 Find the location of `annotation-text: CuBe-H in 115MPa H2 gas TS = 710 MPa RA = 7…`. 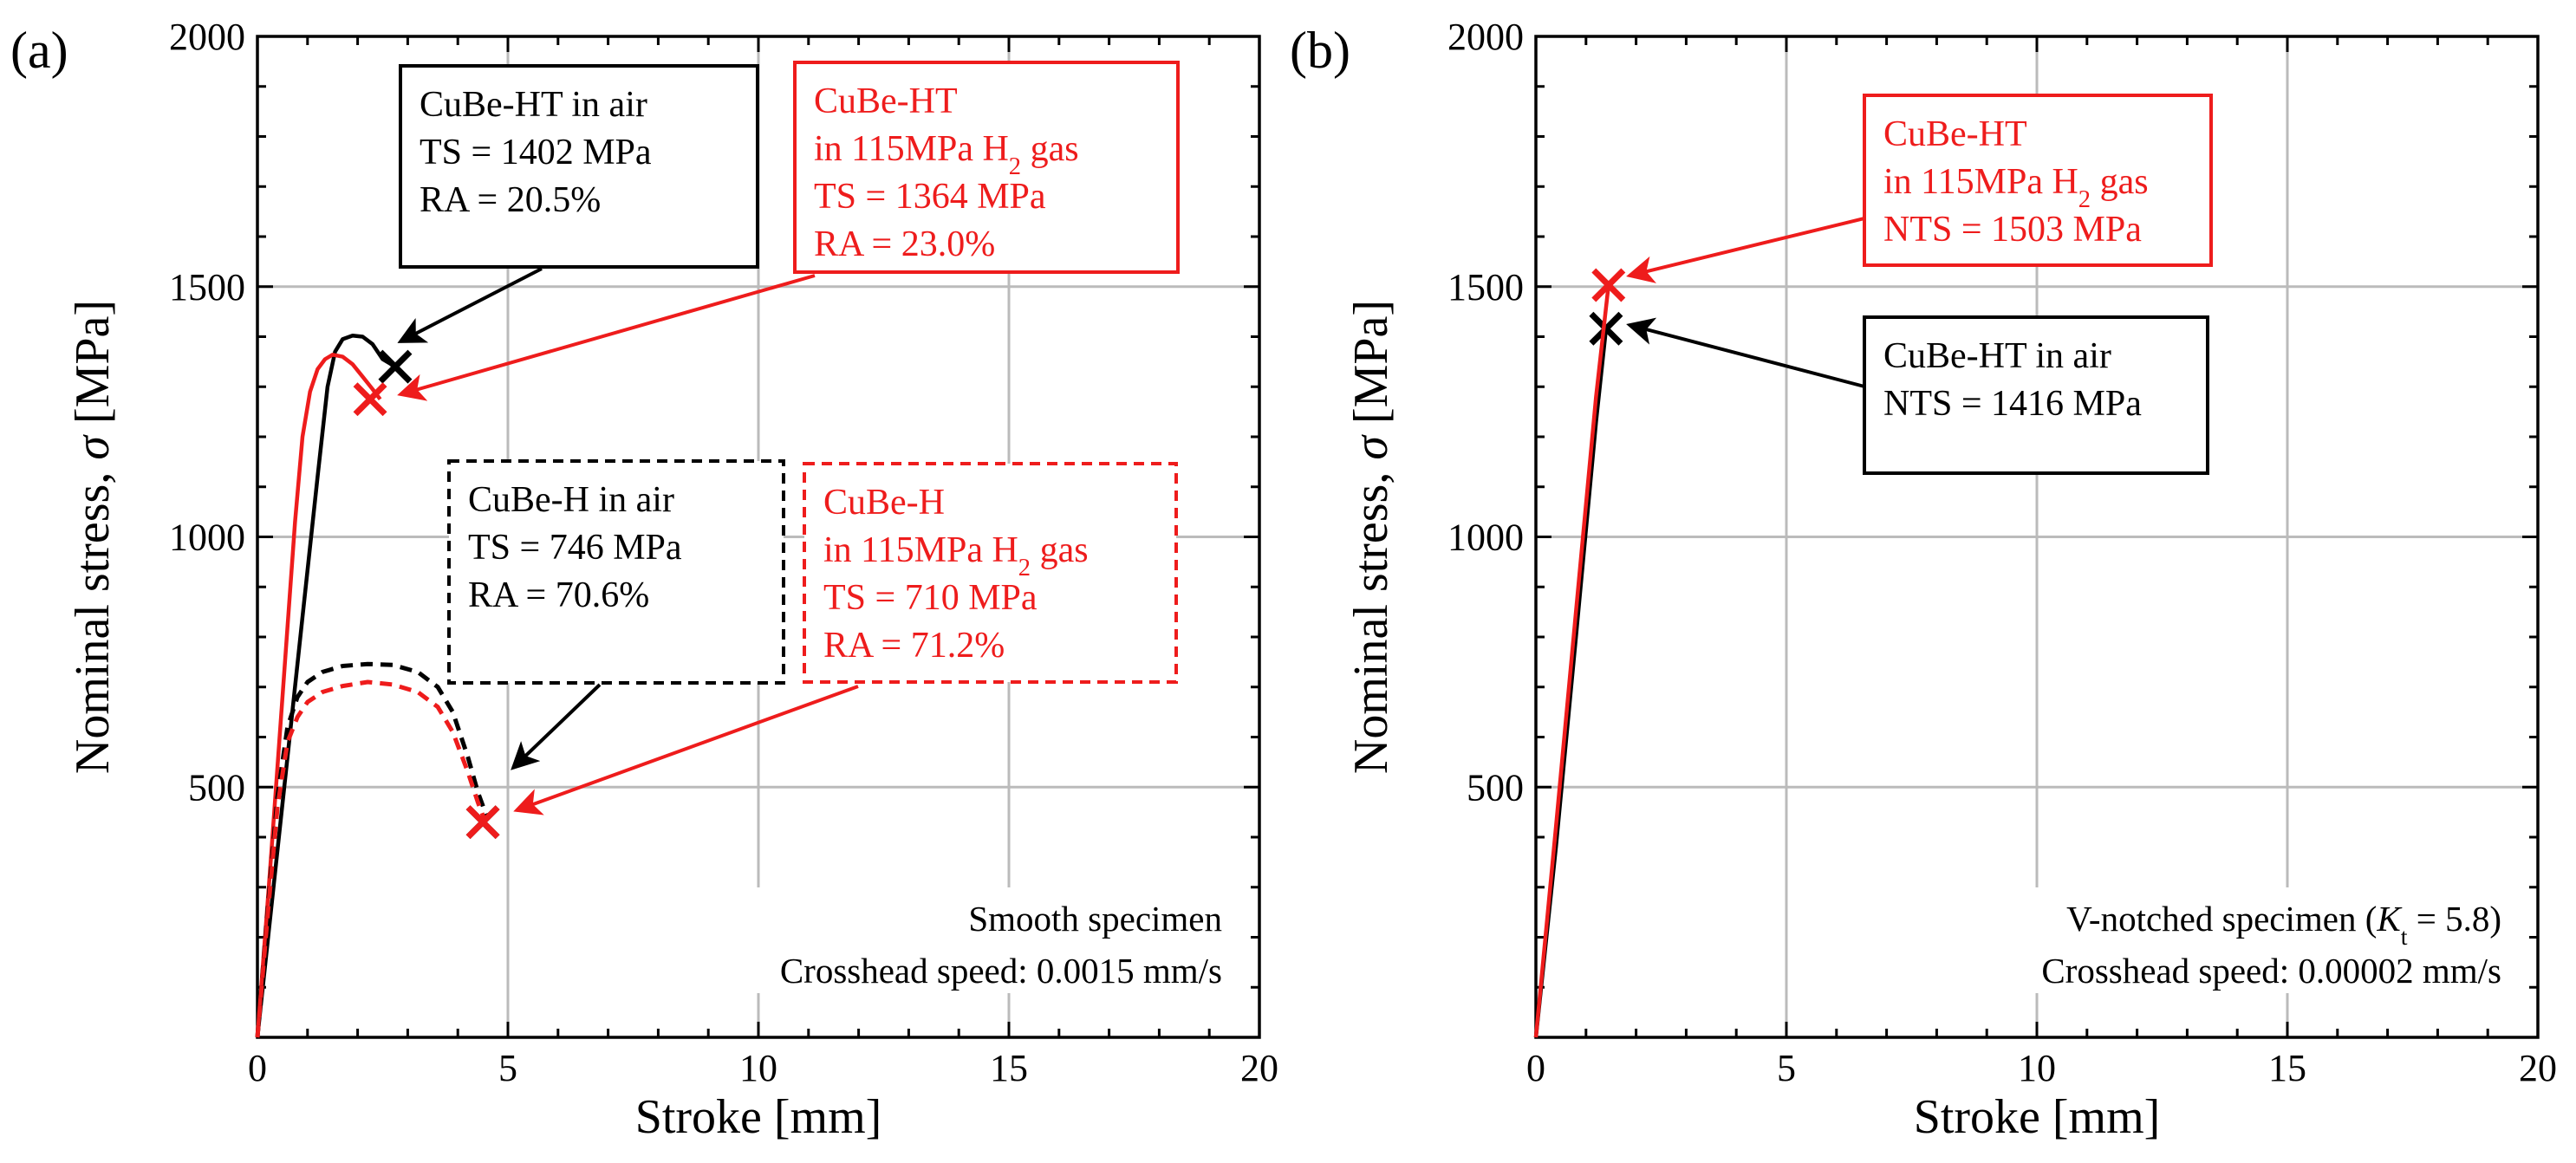

annotation-text: CuBe-H in 115MPa H2 gas TS = 710 MPa RA = 7… is located at coordinates (956, 574).